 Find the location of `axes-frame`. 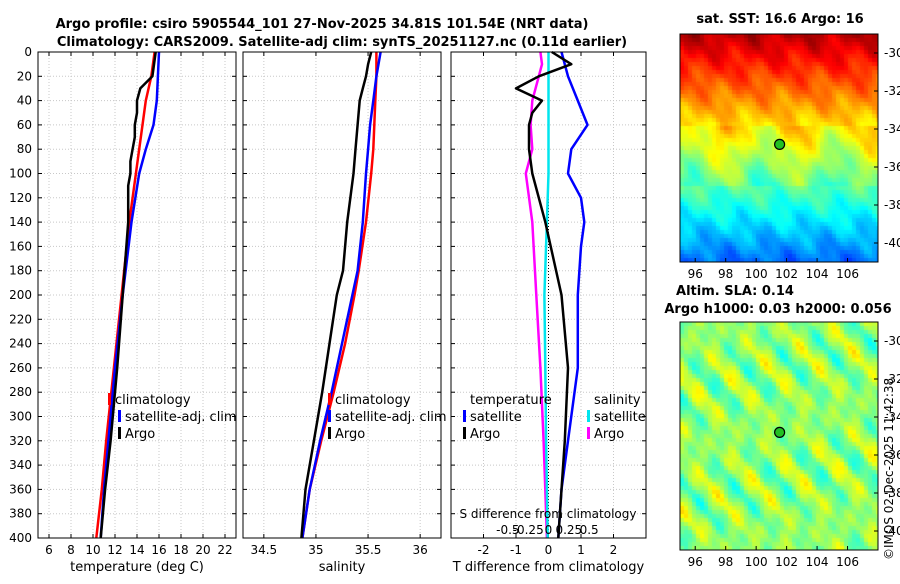

axes-frame is located at coordinates (779, 436).